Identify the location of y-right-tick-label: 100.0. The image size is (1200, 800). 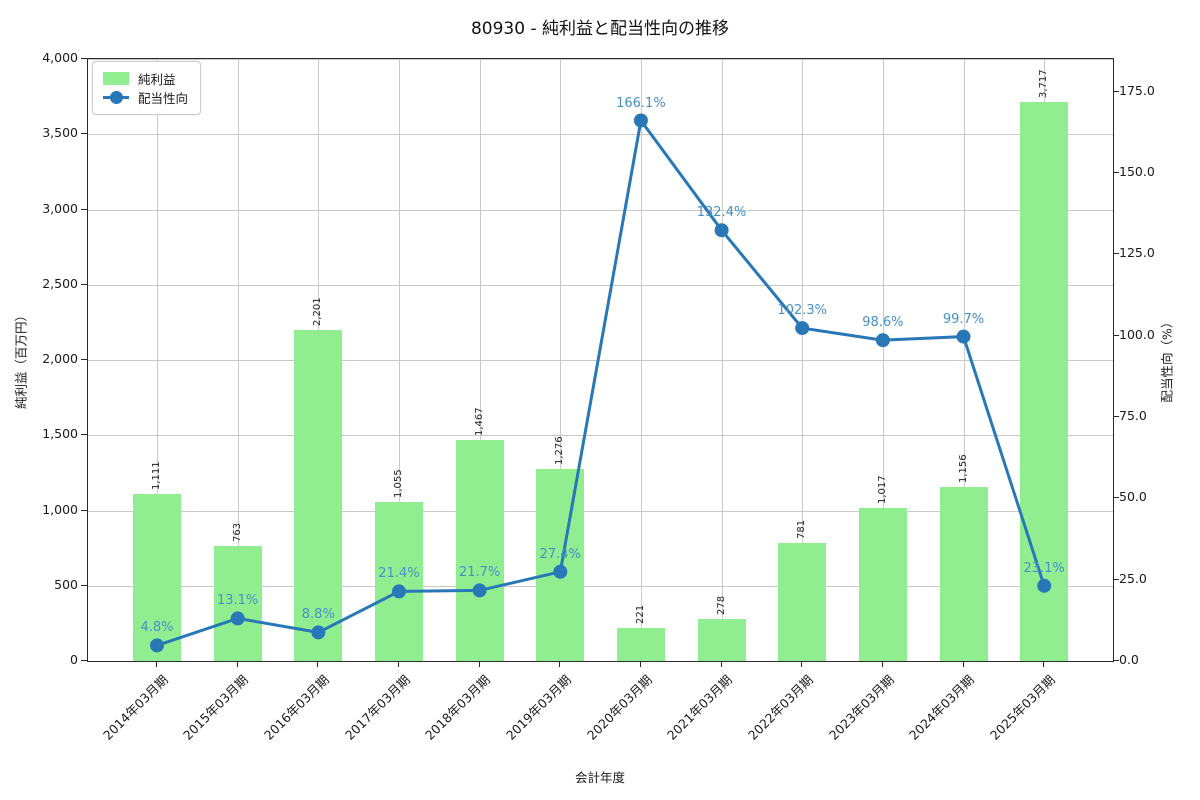
(1137, 334).